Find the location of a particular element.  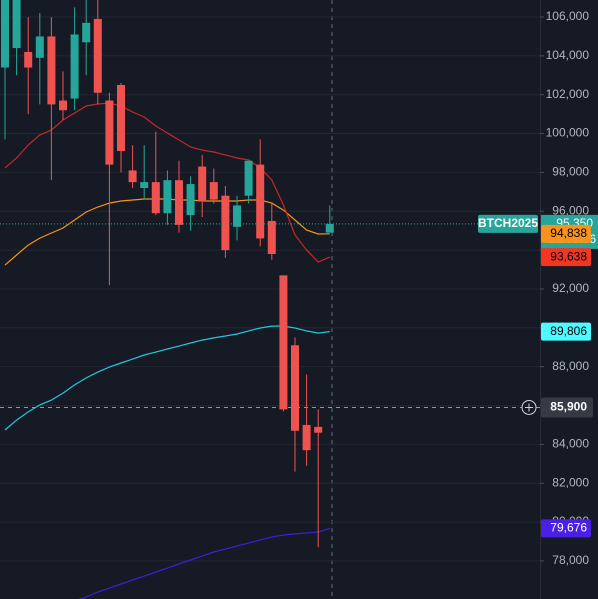

price-badge-label: 89,806 is located at coordinates (568, 331).